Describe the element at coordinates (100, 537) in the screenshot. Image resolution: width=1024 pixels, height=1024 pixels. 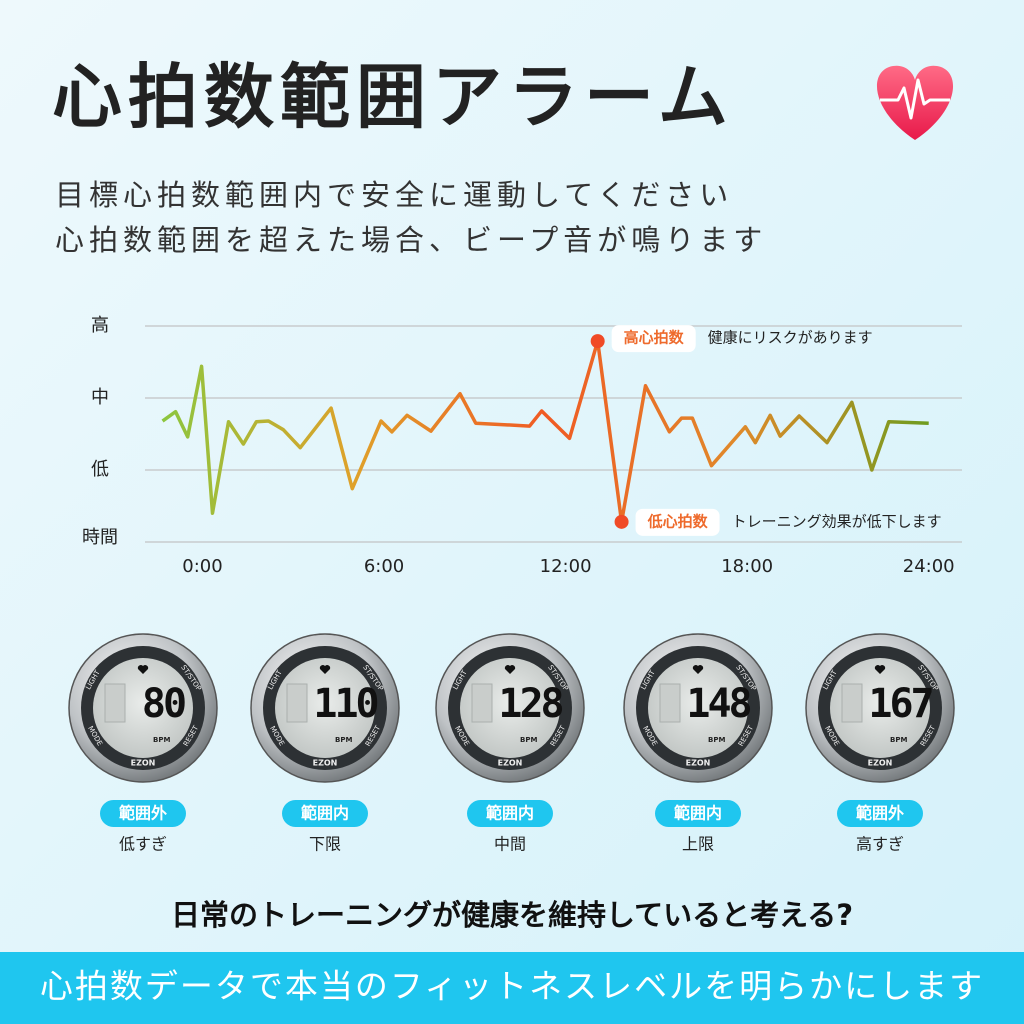
I see `y-tick-label: 時間` at that location.